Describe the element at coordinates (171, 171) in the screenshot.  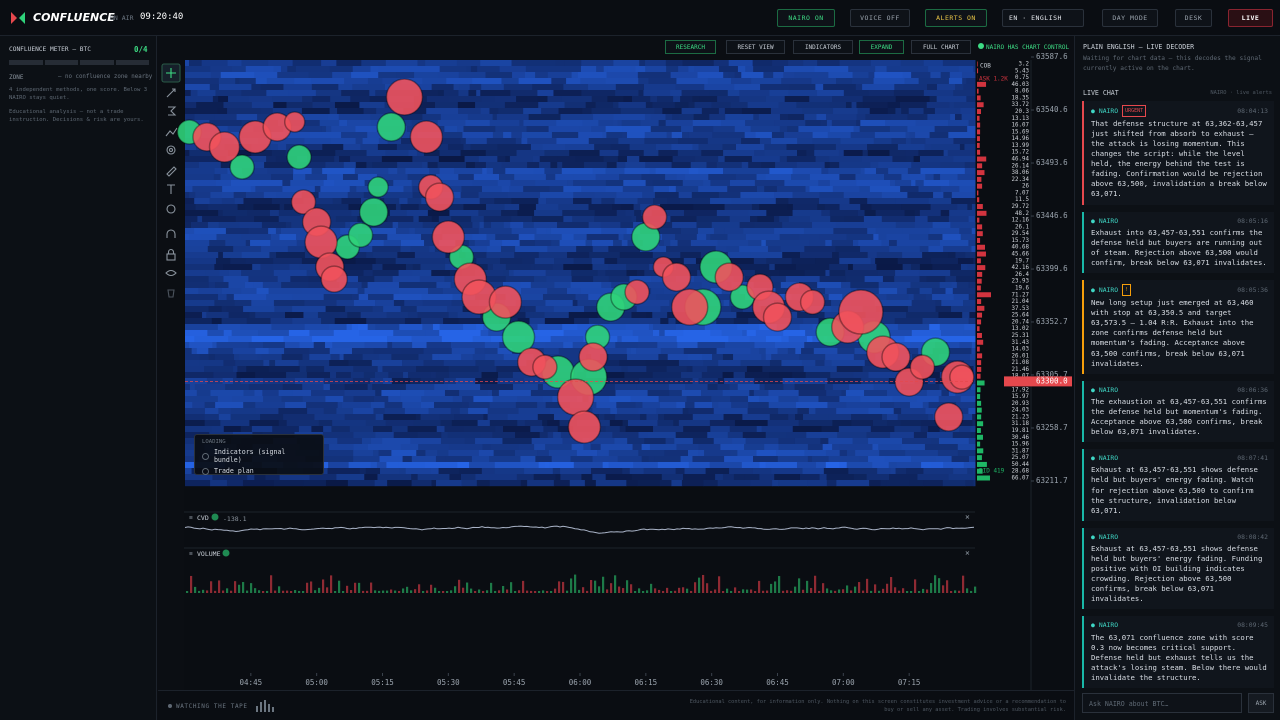
I see `pen-tool` at that location.